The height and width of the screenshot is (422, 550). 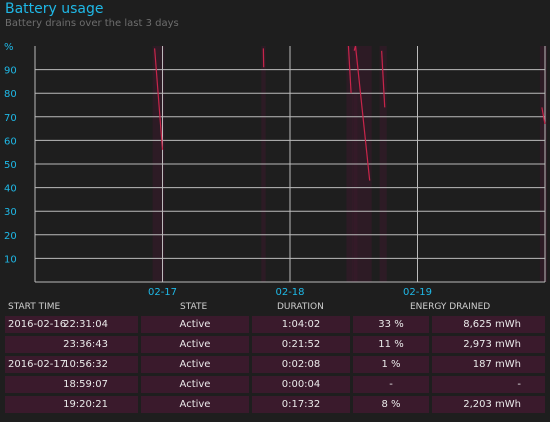 I want to click on energy-cell: 2,203 mWh, so click(x=488, y=404).